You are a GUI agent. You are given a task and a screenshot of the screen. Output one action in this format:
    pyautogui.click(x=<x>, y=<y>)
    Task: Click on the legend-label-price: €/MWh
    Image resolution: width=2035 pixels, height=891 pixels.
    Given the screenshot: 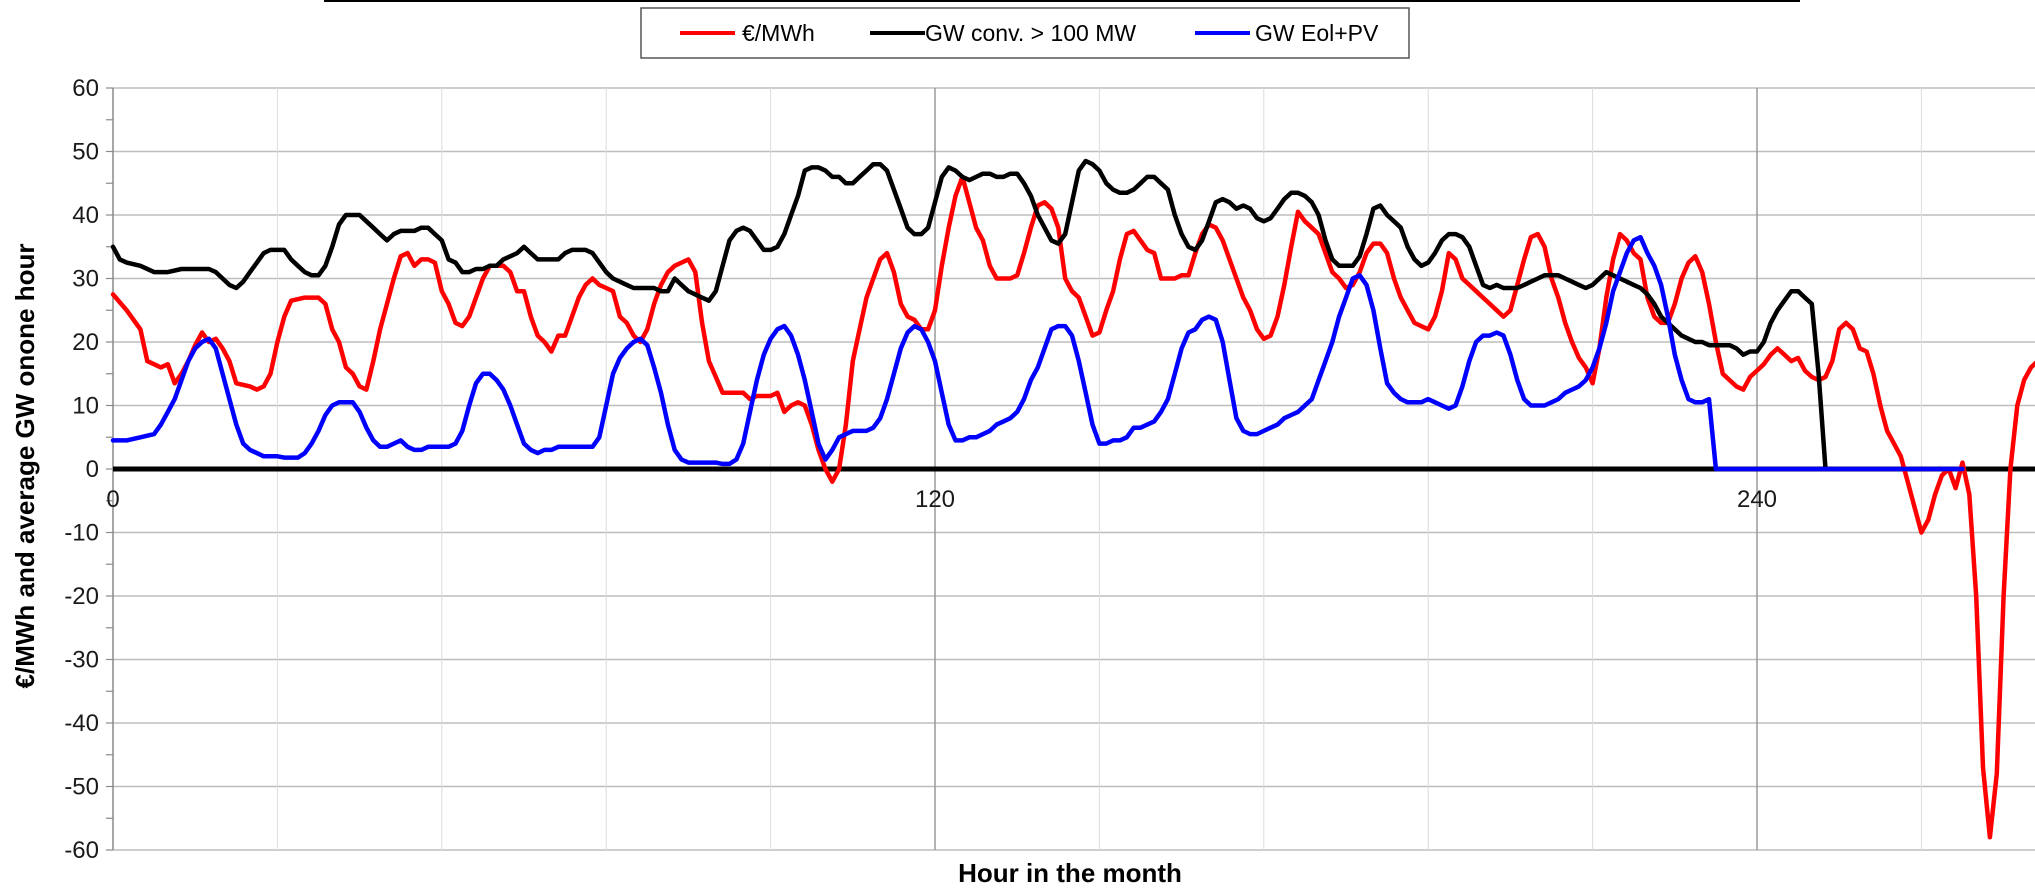 What is the action you would take?
    pyautogui.click(x=778, y=33)
    